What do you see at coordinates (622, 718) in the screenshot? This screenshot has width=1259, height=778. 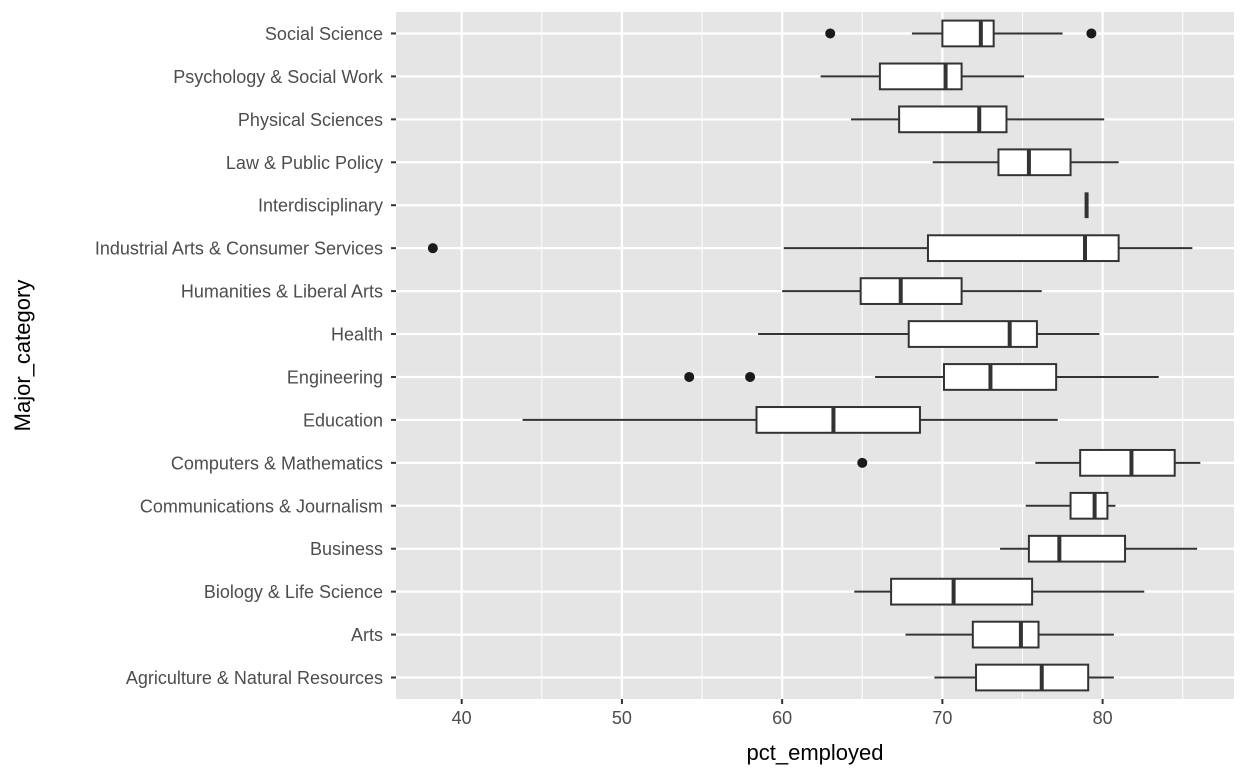 I see `x-tick-label: 50` at bounding box center [622, 718].